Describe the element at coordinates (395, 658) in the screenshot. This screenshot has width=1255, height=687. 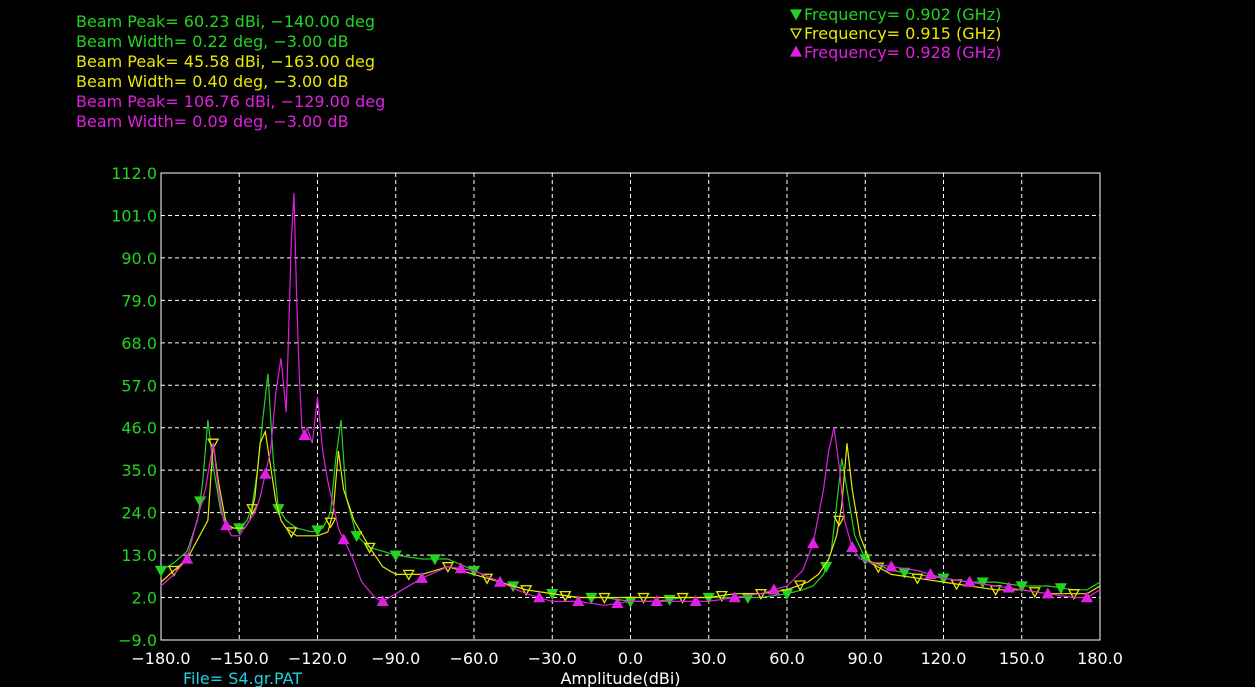
I see `x-tick-label: −90.0` at that location.